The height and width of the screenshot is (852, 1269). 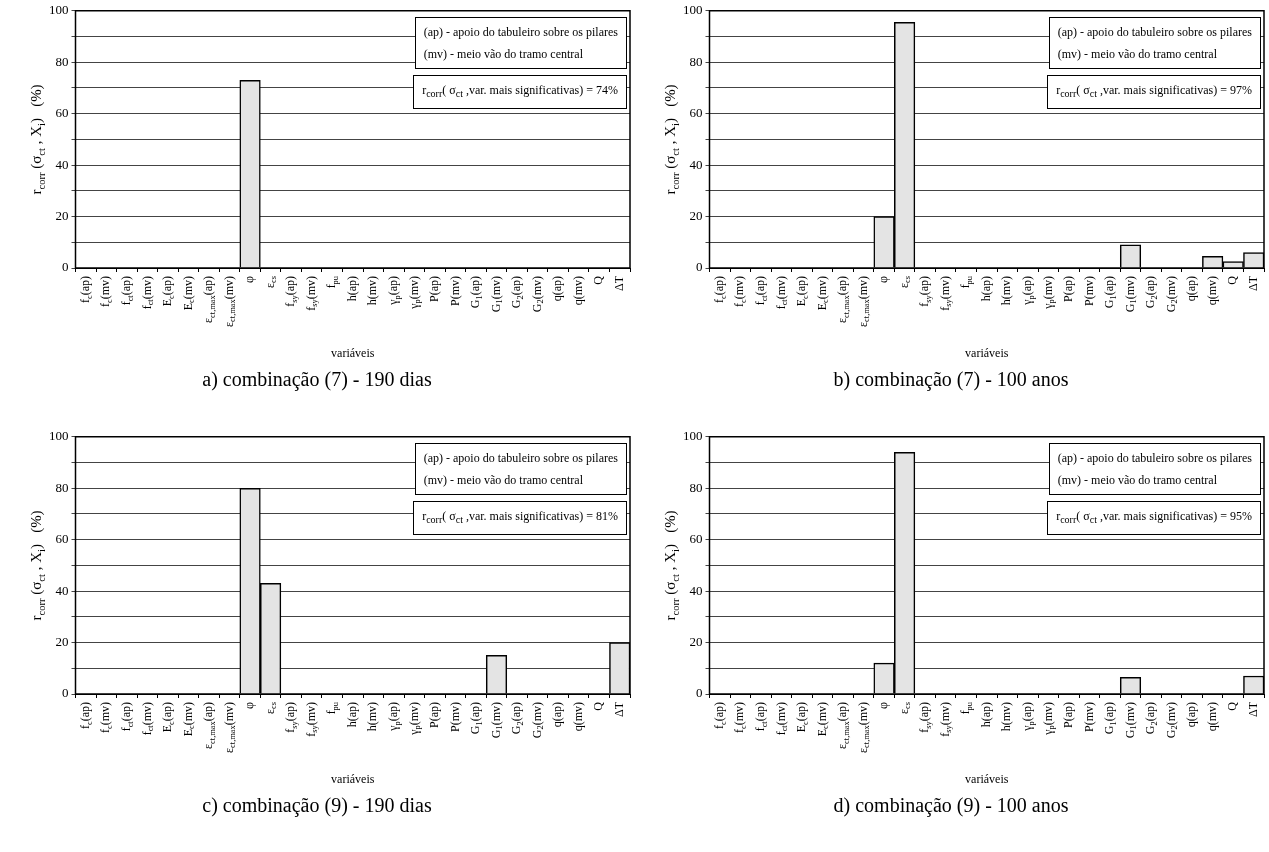 I want to click on y-tick-label: 20, so click(x=696, y=641).